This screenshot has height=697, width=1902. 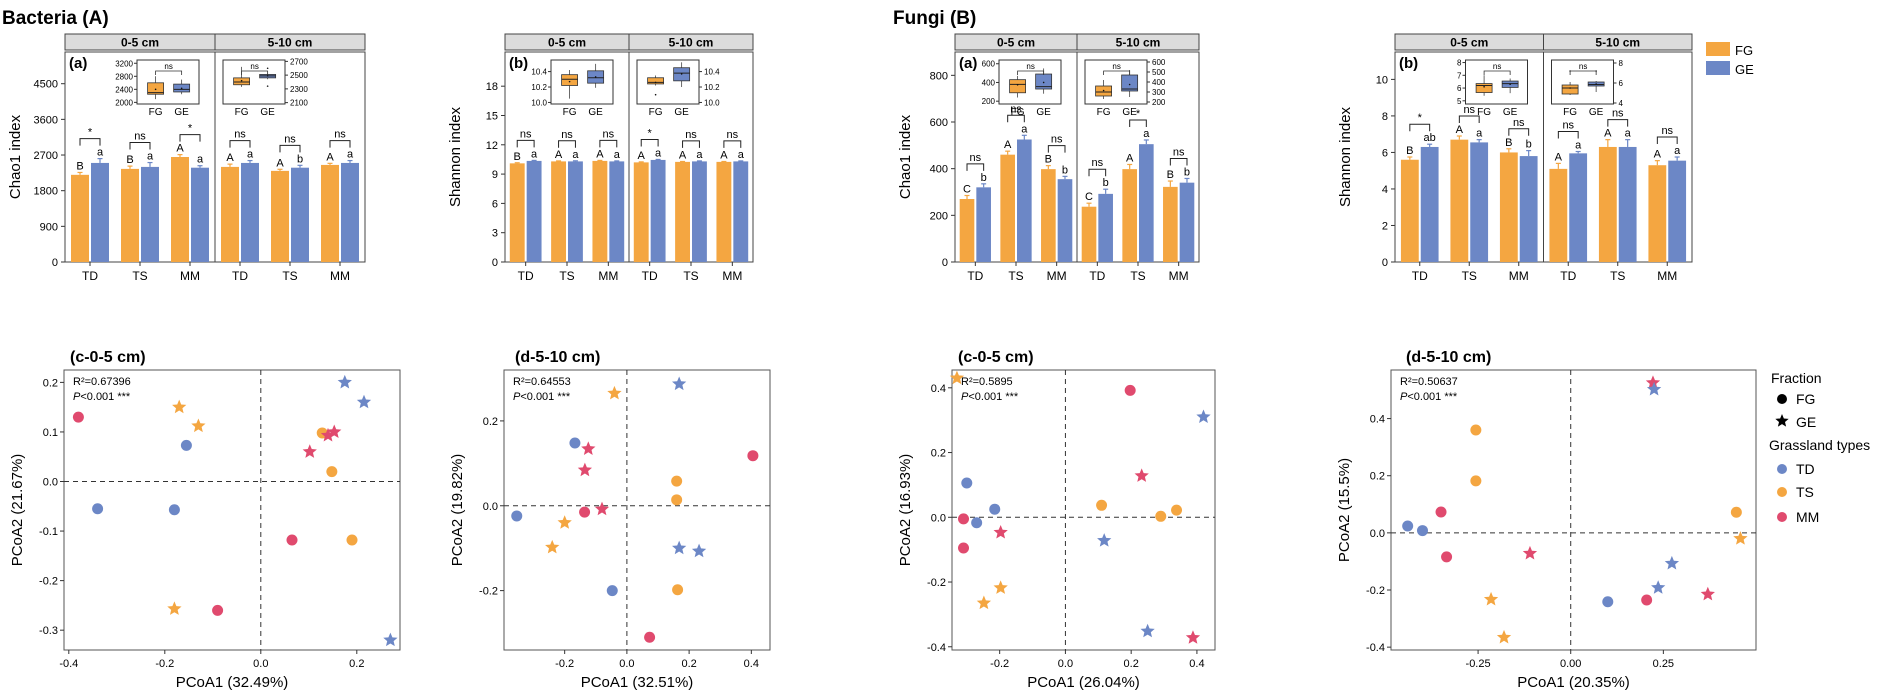 I want to click on legend-pcoa: Fraction FG GE Grassland types TD TS MM, so click(x=1819, y=447).